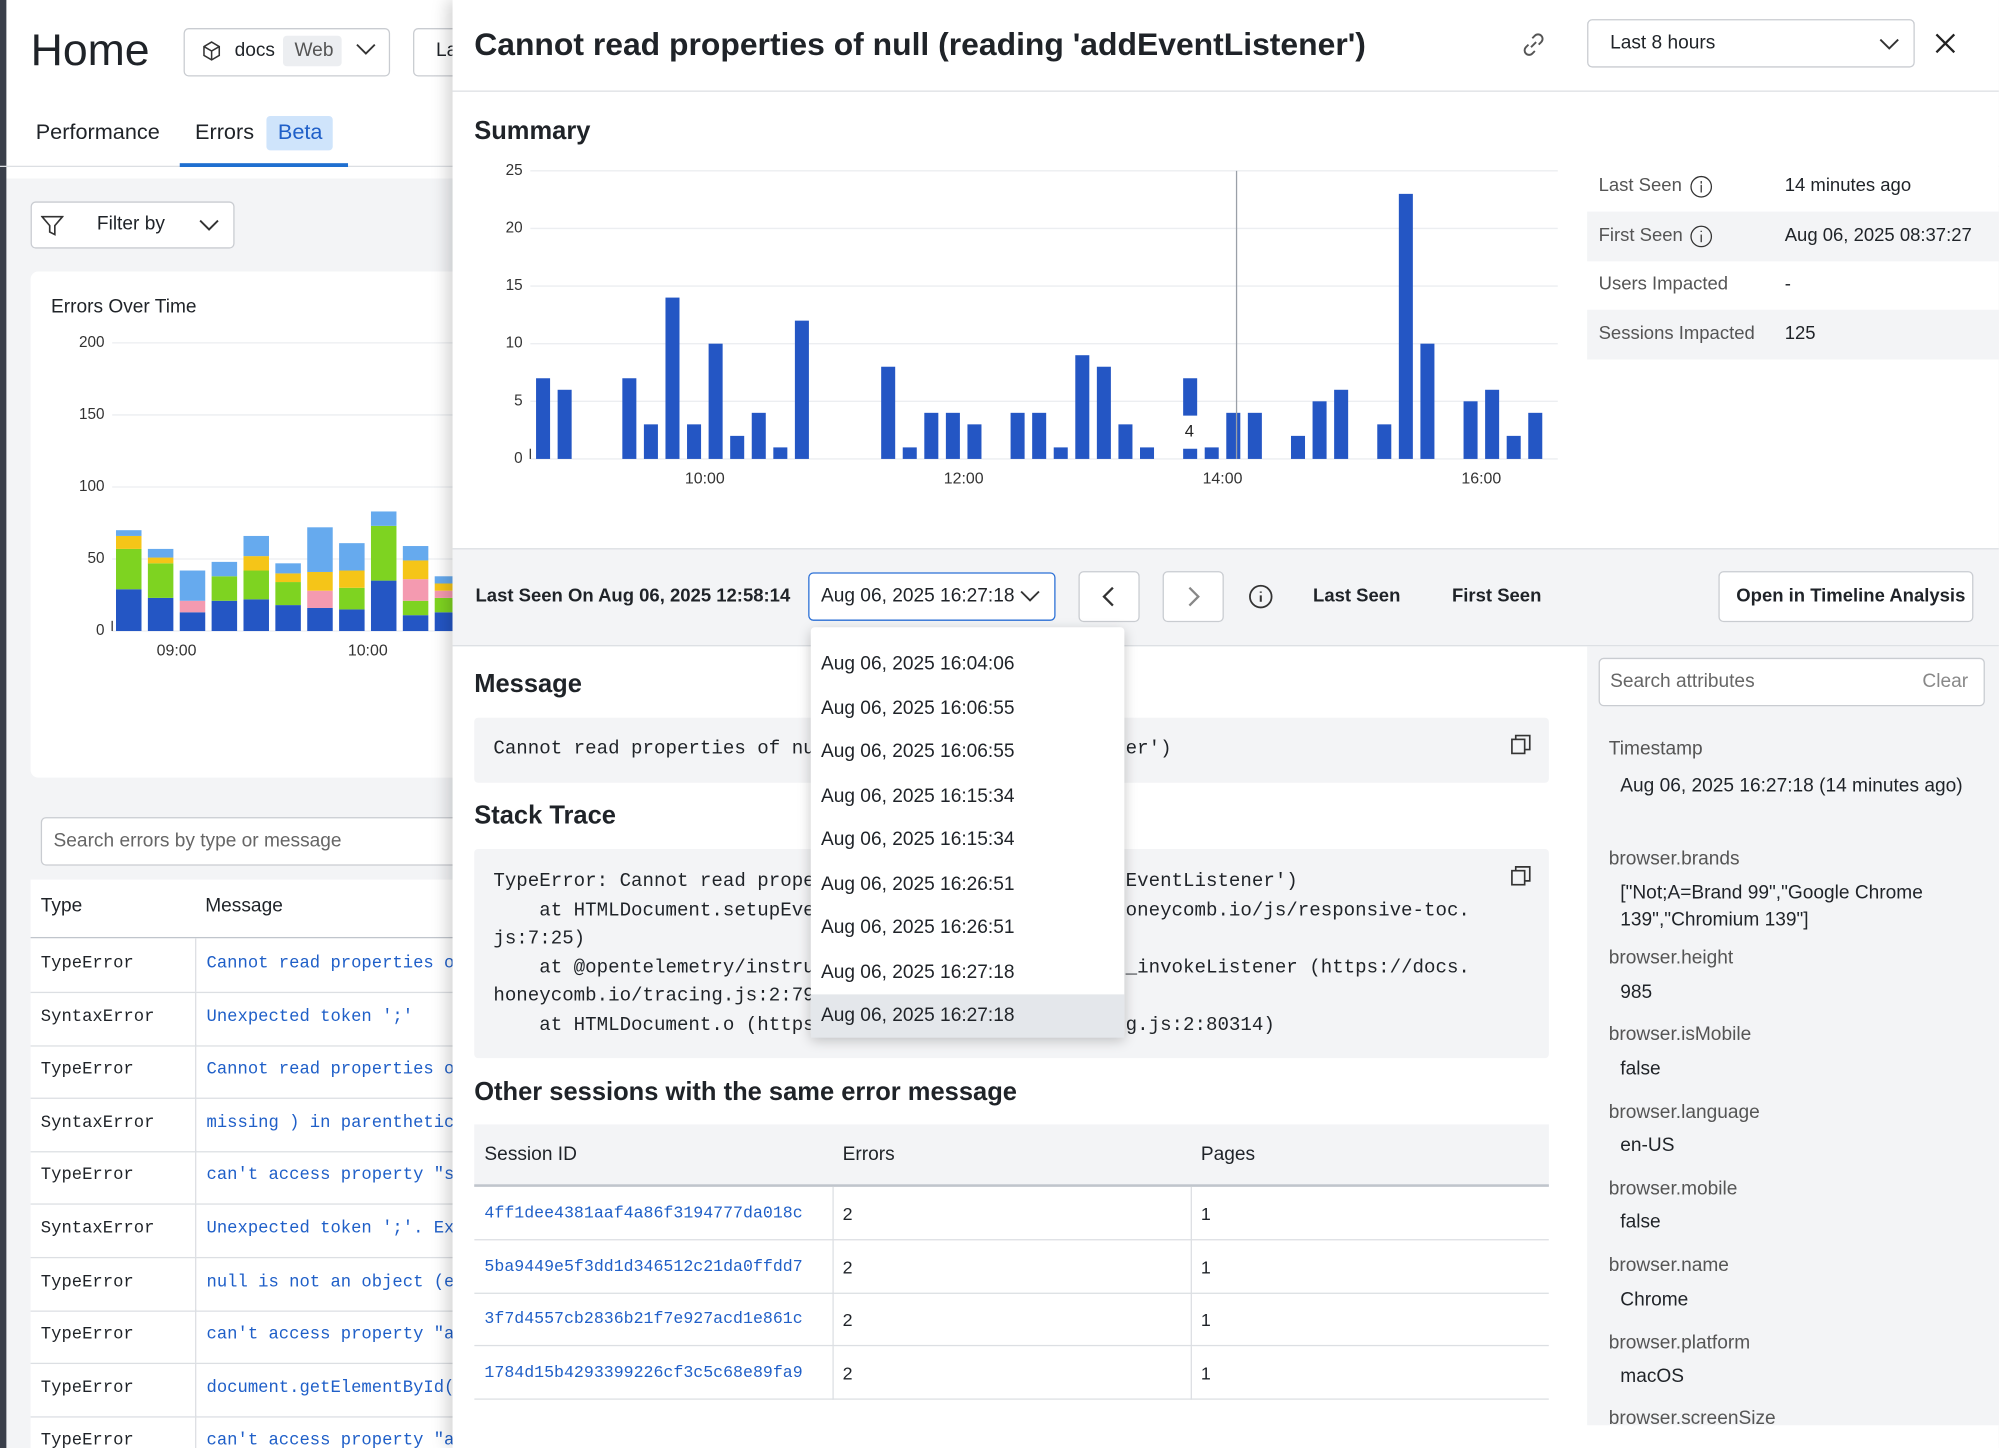  Describe the element at coordinates (518, 458) in the screenshot. I see `y-tick-label: 0` at that location.